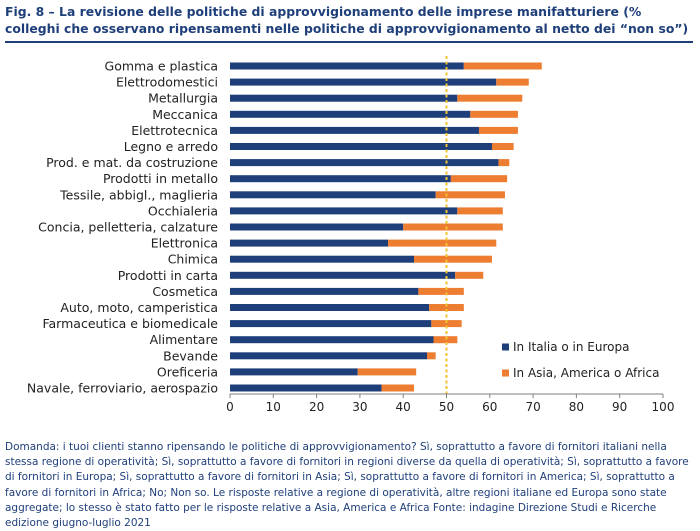 This screenshot has height=531, width=700. I want to click on x-tick-label-50: 50, so click(446, 407).